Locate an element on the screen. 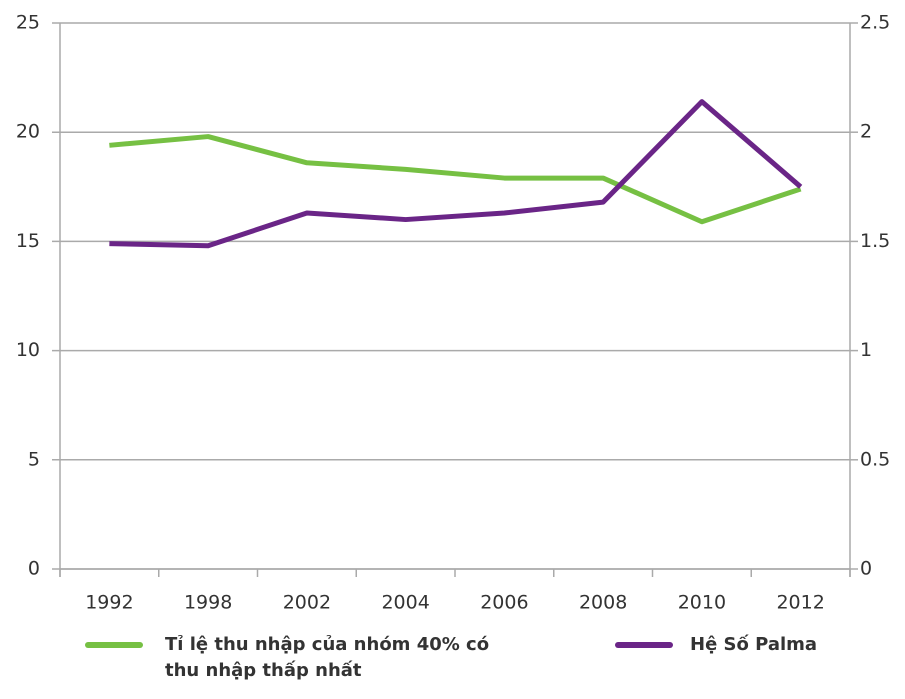 This screenshot has height=699, width=905. y-tick-label: 0 is located at coordinates (34, 569).